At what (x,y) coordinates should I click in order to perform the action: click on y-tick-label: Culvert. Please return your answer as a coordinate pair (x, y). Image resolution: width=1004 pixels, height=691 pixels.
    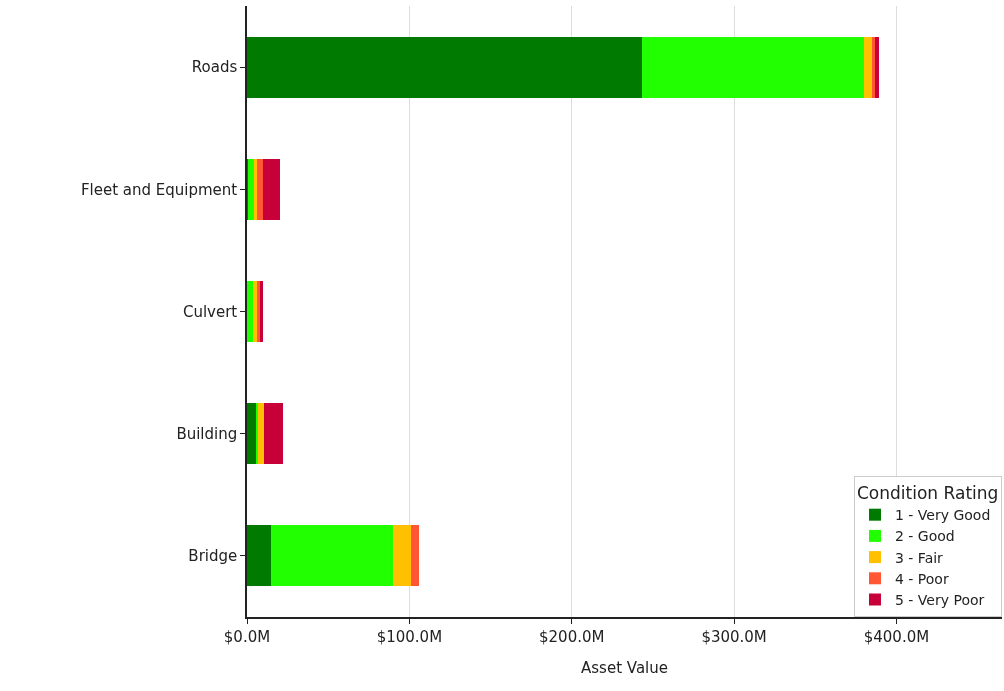
    Looking at the image, I should click on (210, 311).